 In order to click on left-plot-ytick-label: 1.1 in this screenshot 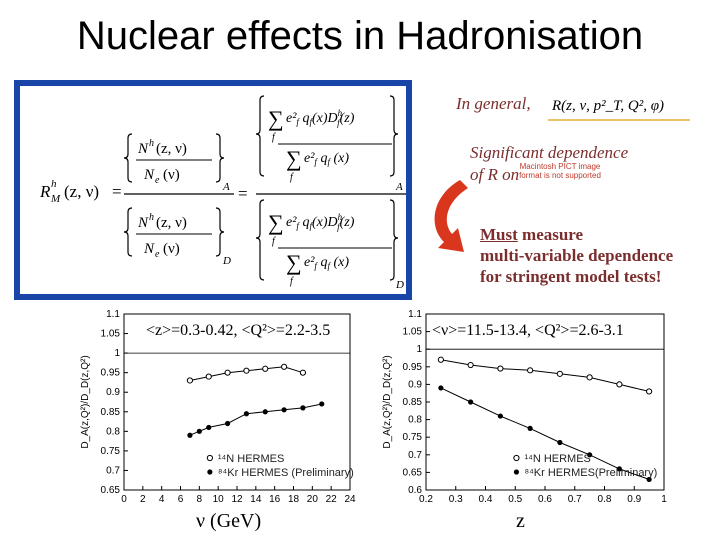, I will do `click(113, 314)`.